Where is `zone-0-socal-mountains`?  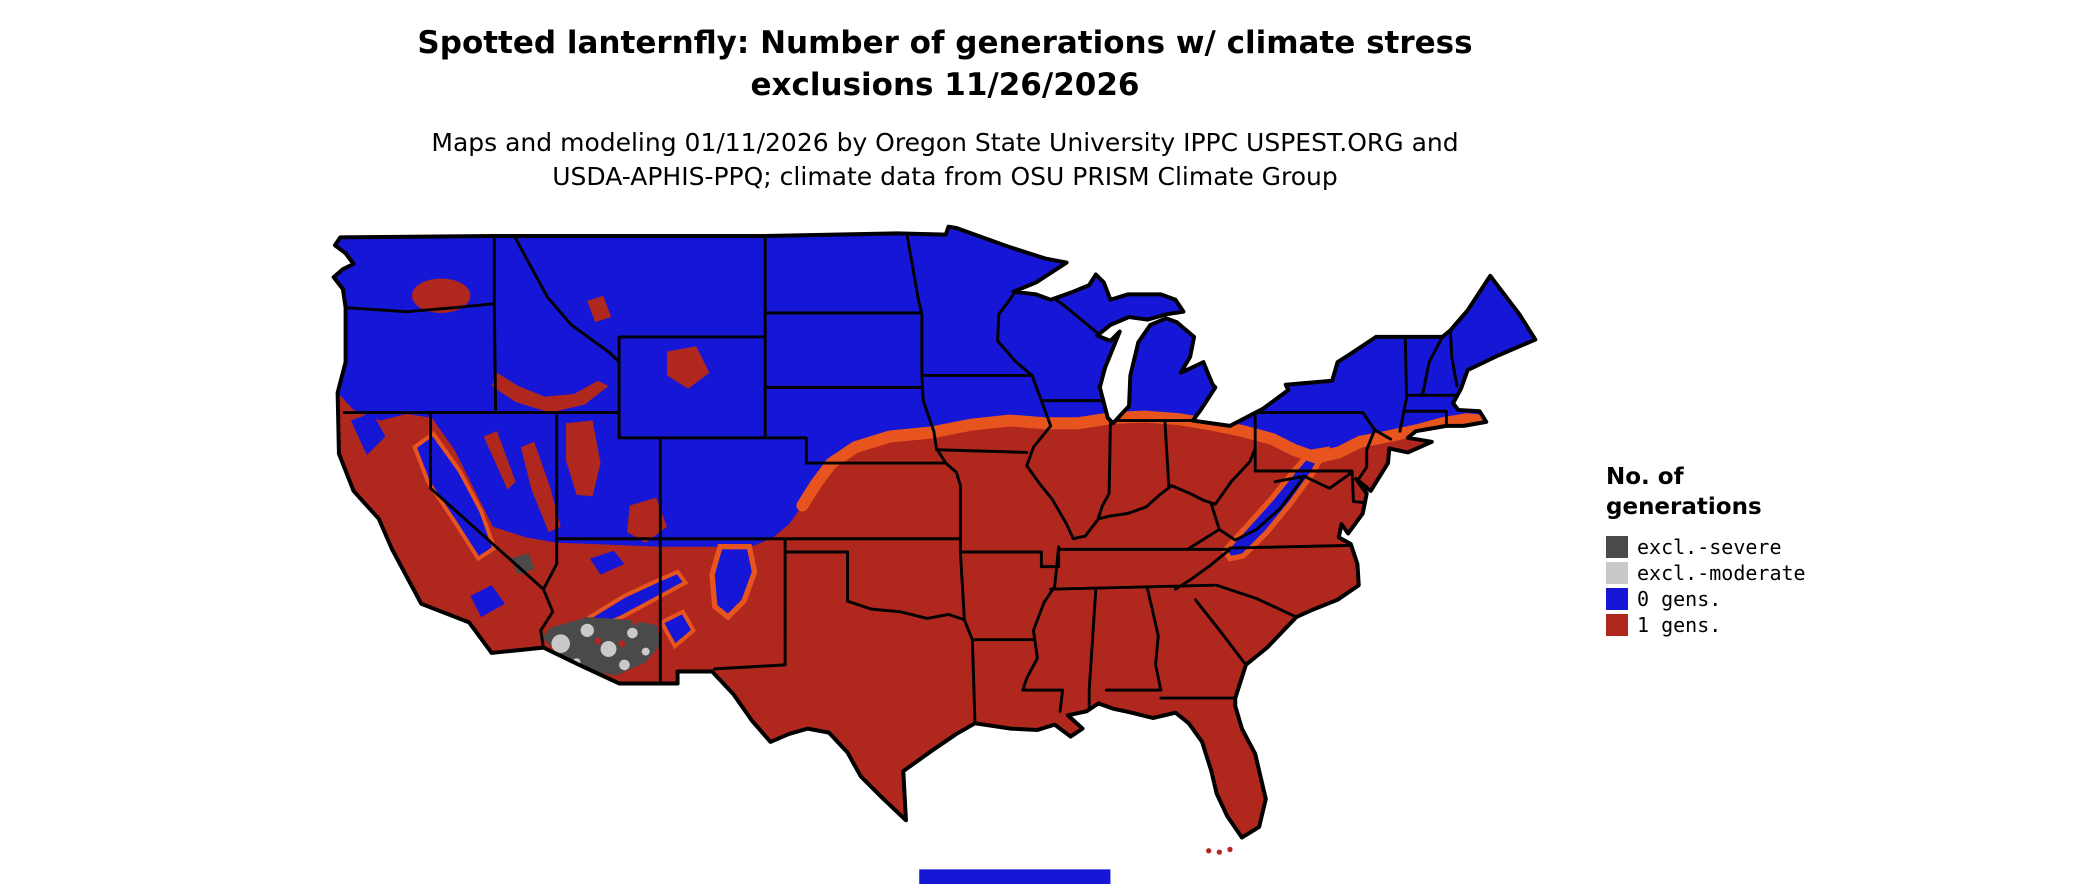
zone-0-socal-mountains is located at coordinates (487, 601).